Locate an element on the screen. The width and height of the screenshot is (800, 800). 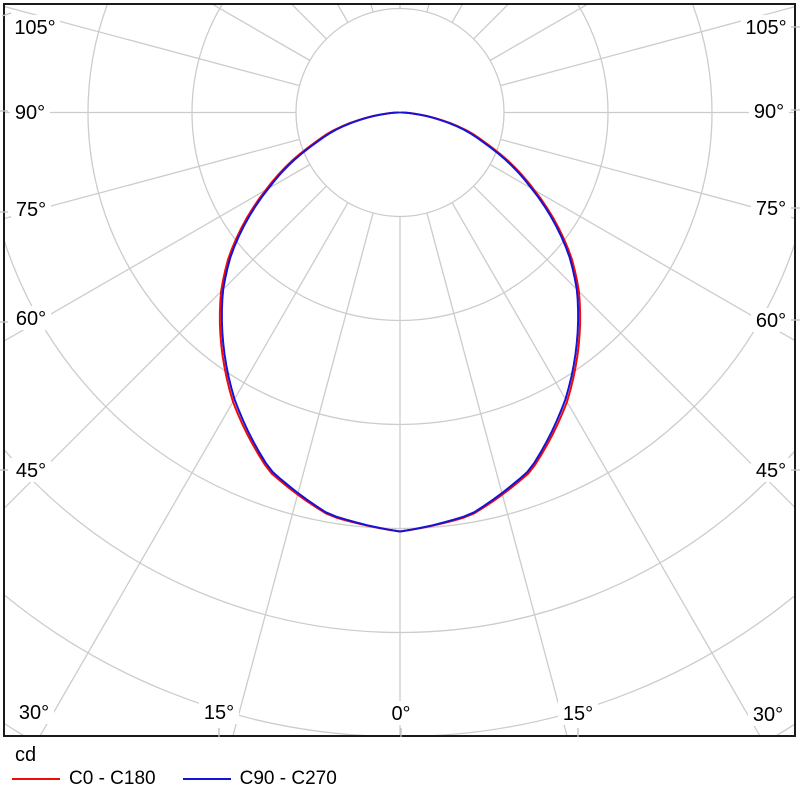
legend-swatch-c90-c270 is located at coordinates (206, 779).